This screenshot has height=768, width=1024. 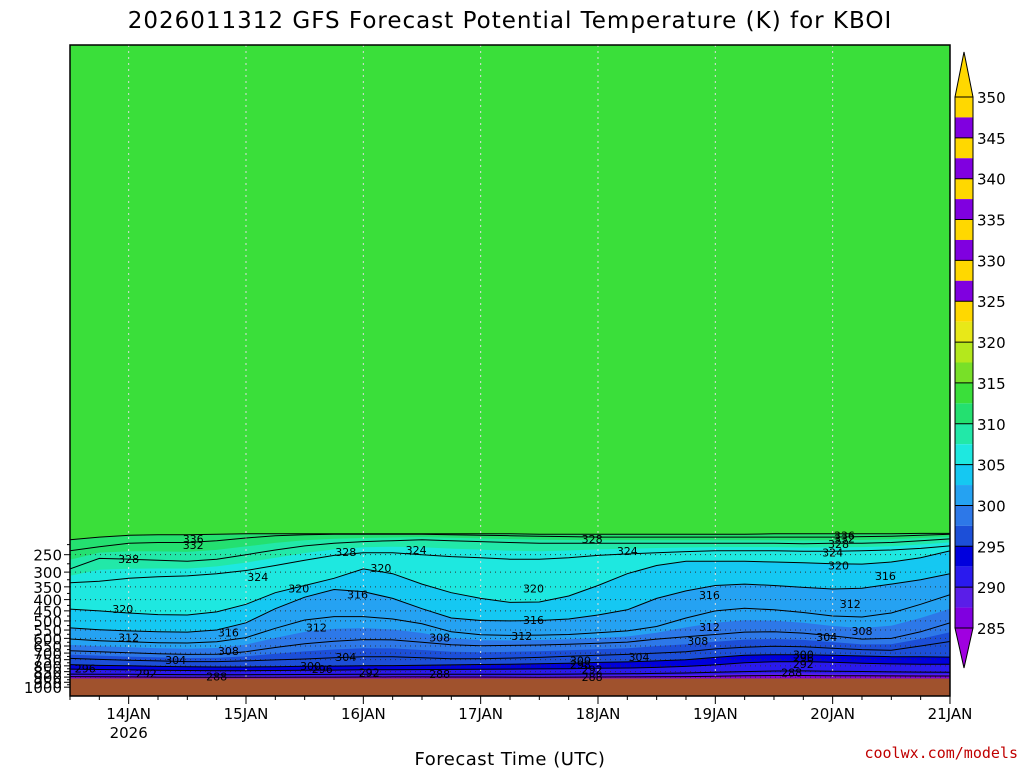 What do you see at coordinates (941, 753) in the screenshot?
I see `source-credit: coolwx.com/models` at bounding box center [941, 753].